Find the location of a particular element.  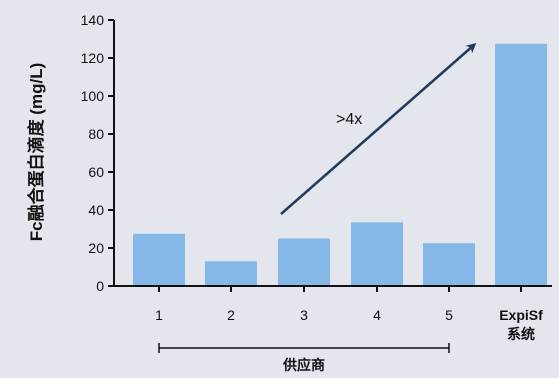

y-tick-label: 140 is located at coordinates (93, 20).